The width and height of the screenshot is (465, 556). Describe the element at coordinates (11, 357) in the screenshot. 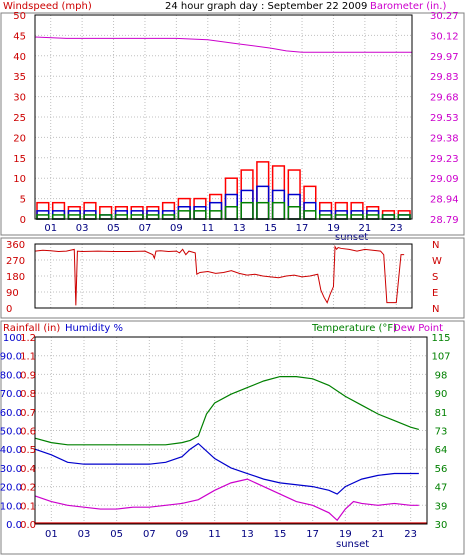

I see `humidity-y-tick: 90.0` at that location.